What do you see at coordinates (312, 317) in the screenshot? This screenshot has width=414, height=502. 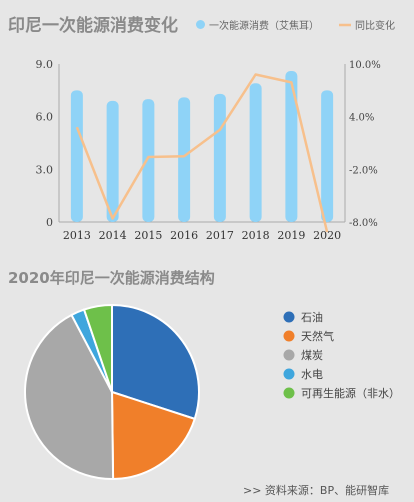 I see `legend-label: 石油` at bounding box center [312, 317].